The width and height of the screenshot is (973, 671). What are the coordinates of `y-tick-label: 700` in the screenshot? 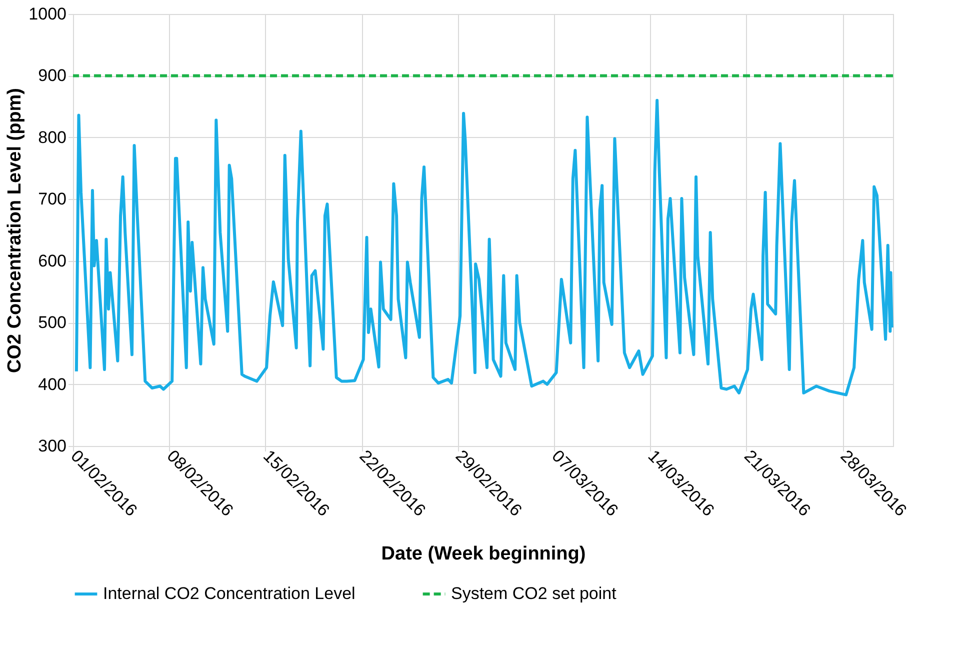 It's located at (52, 199).